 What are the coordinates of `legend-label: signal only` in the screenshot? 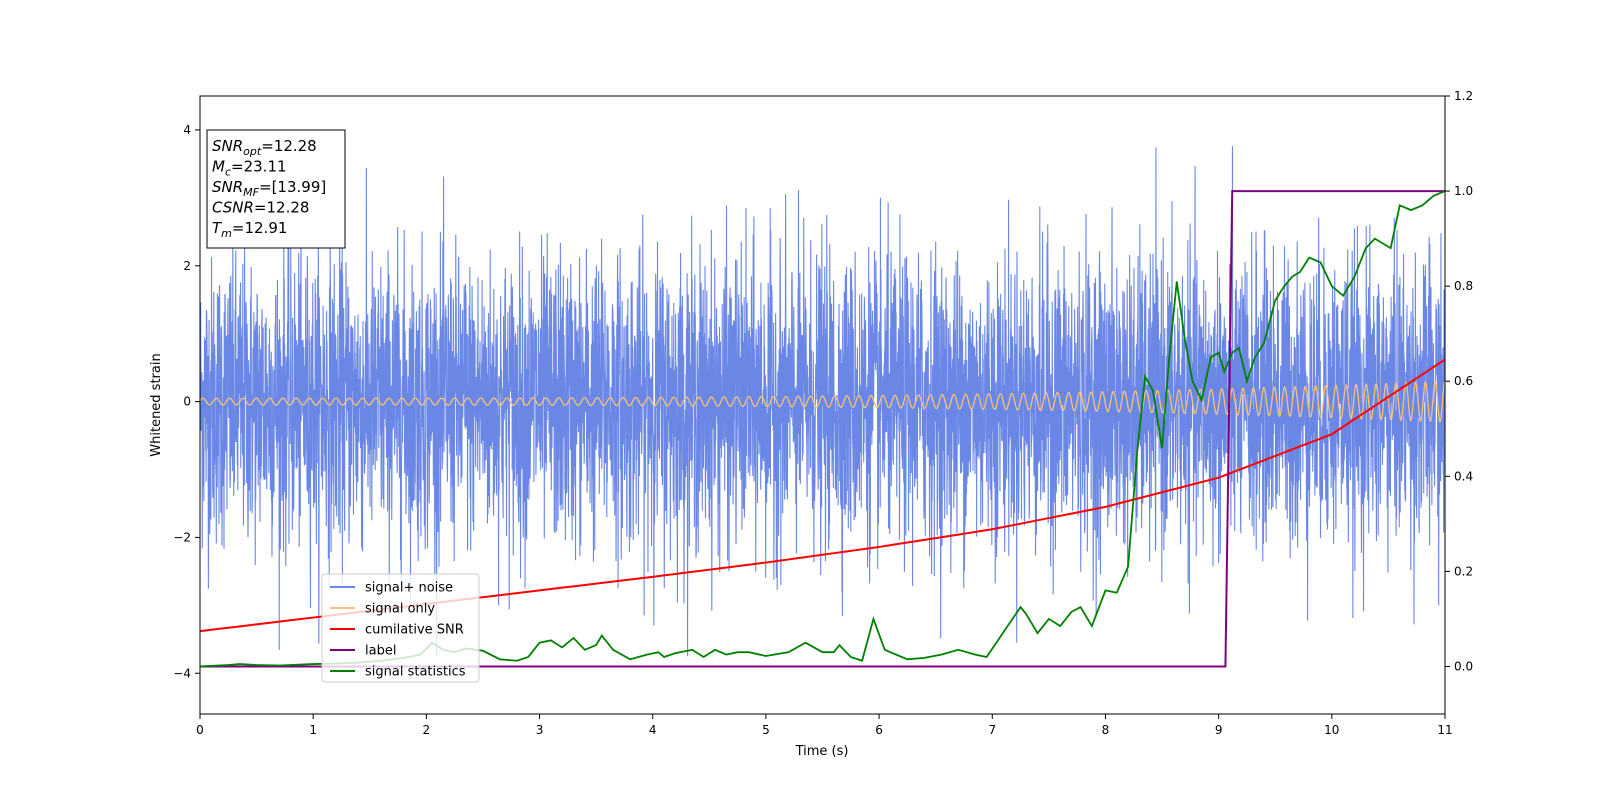 It's located at (400, 609).